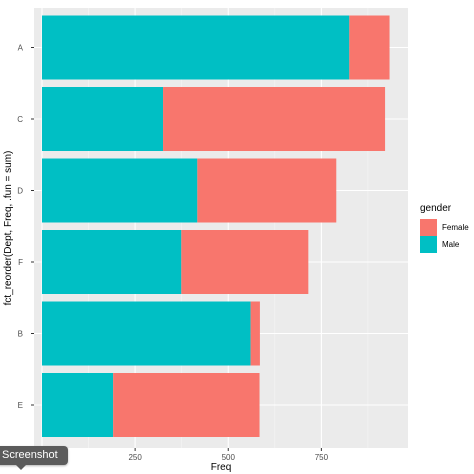 Image resolution: width=474 pixels, height=474 pixels. Describe the element at coordinates (21, 48) in the screenshot. I see `y-tick-label: A` at that location.